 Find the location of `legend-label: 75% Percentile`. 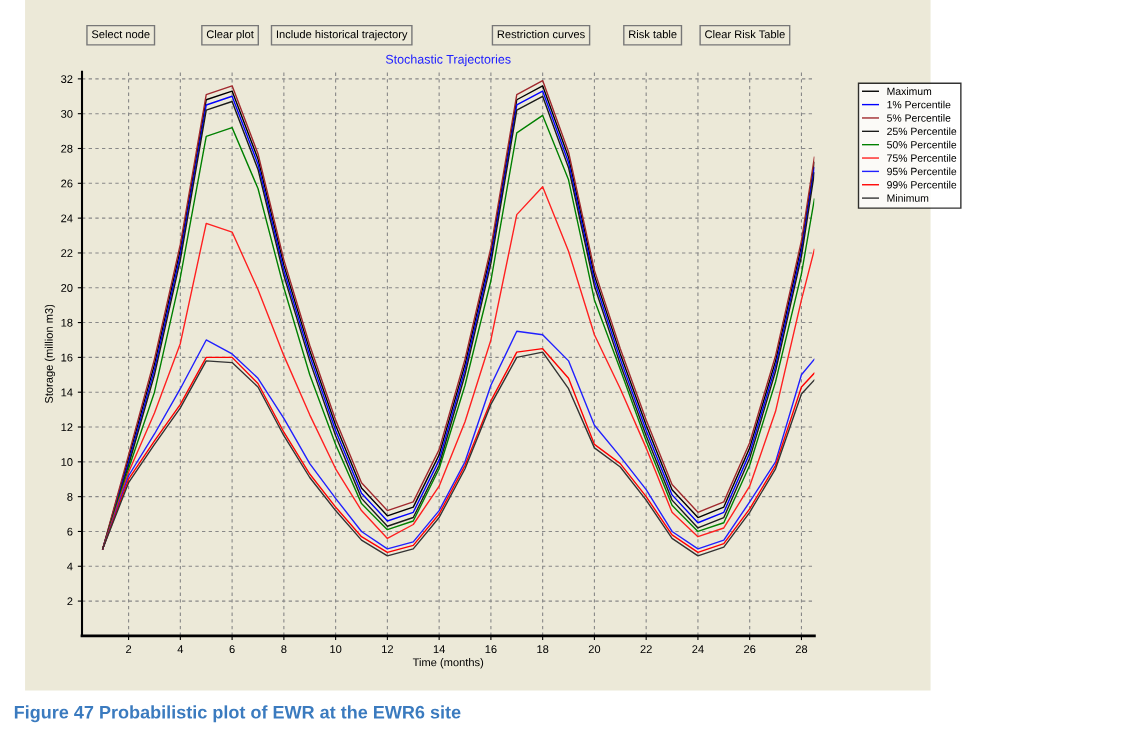

legend-label: 75% Percentile is located at coordinates (922, 158).